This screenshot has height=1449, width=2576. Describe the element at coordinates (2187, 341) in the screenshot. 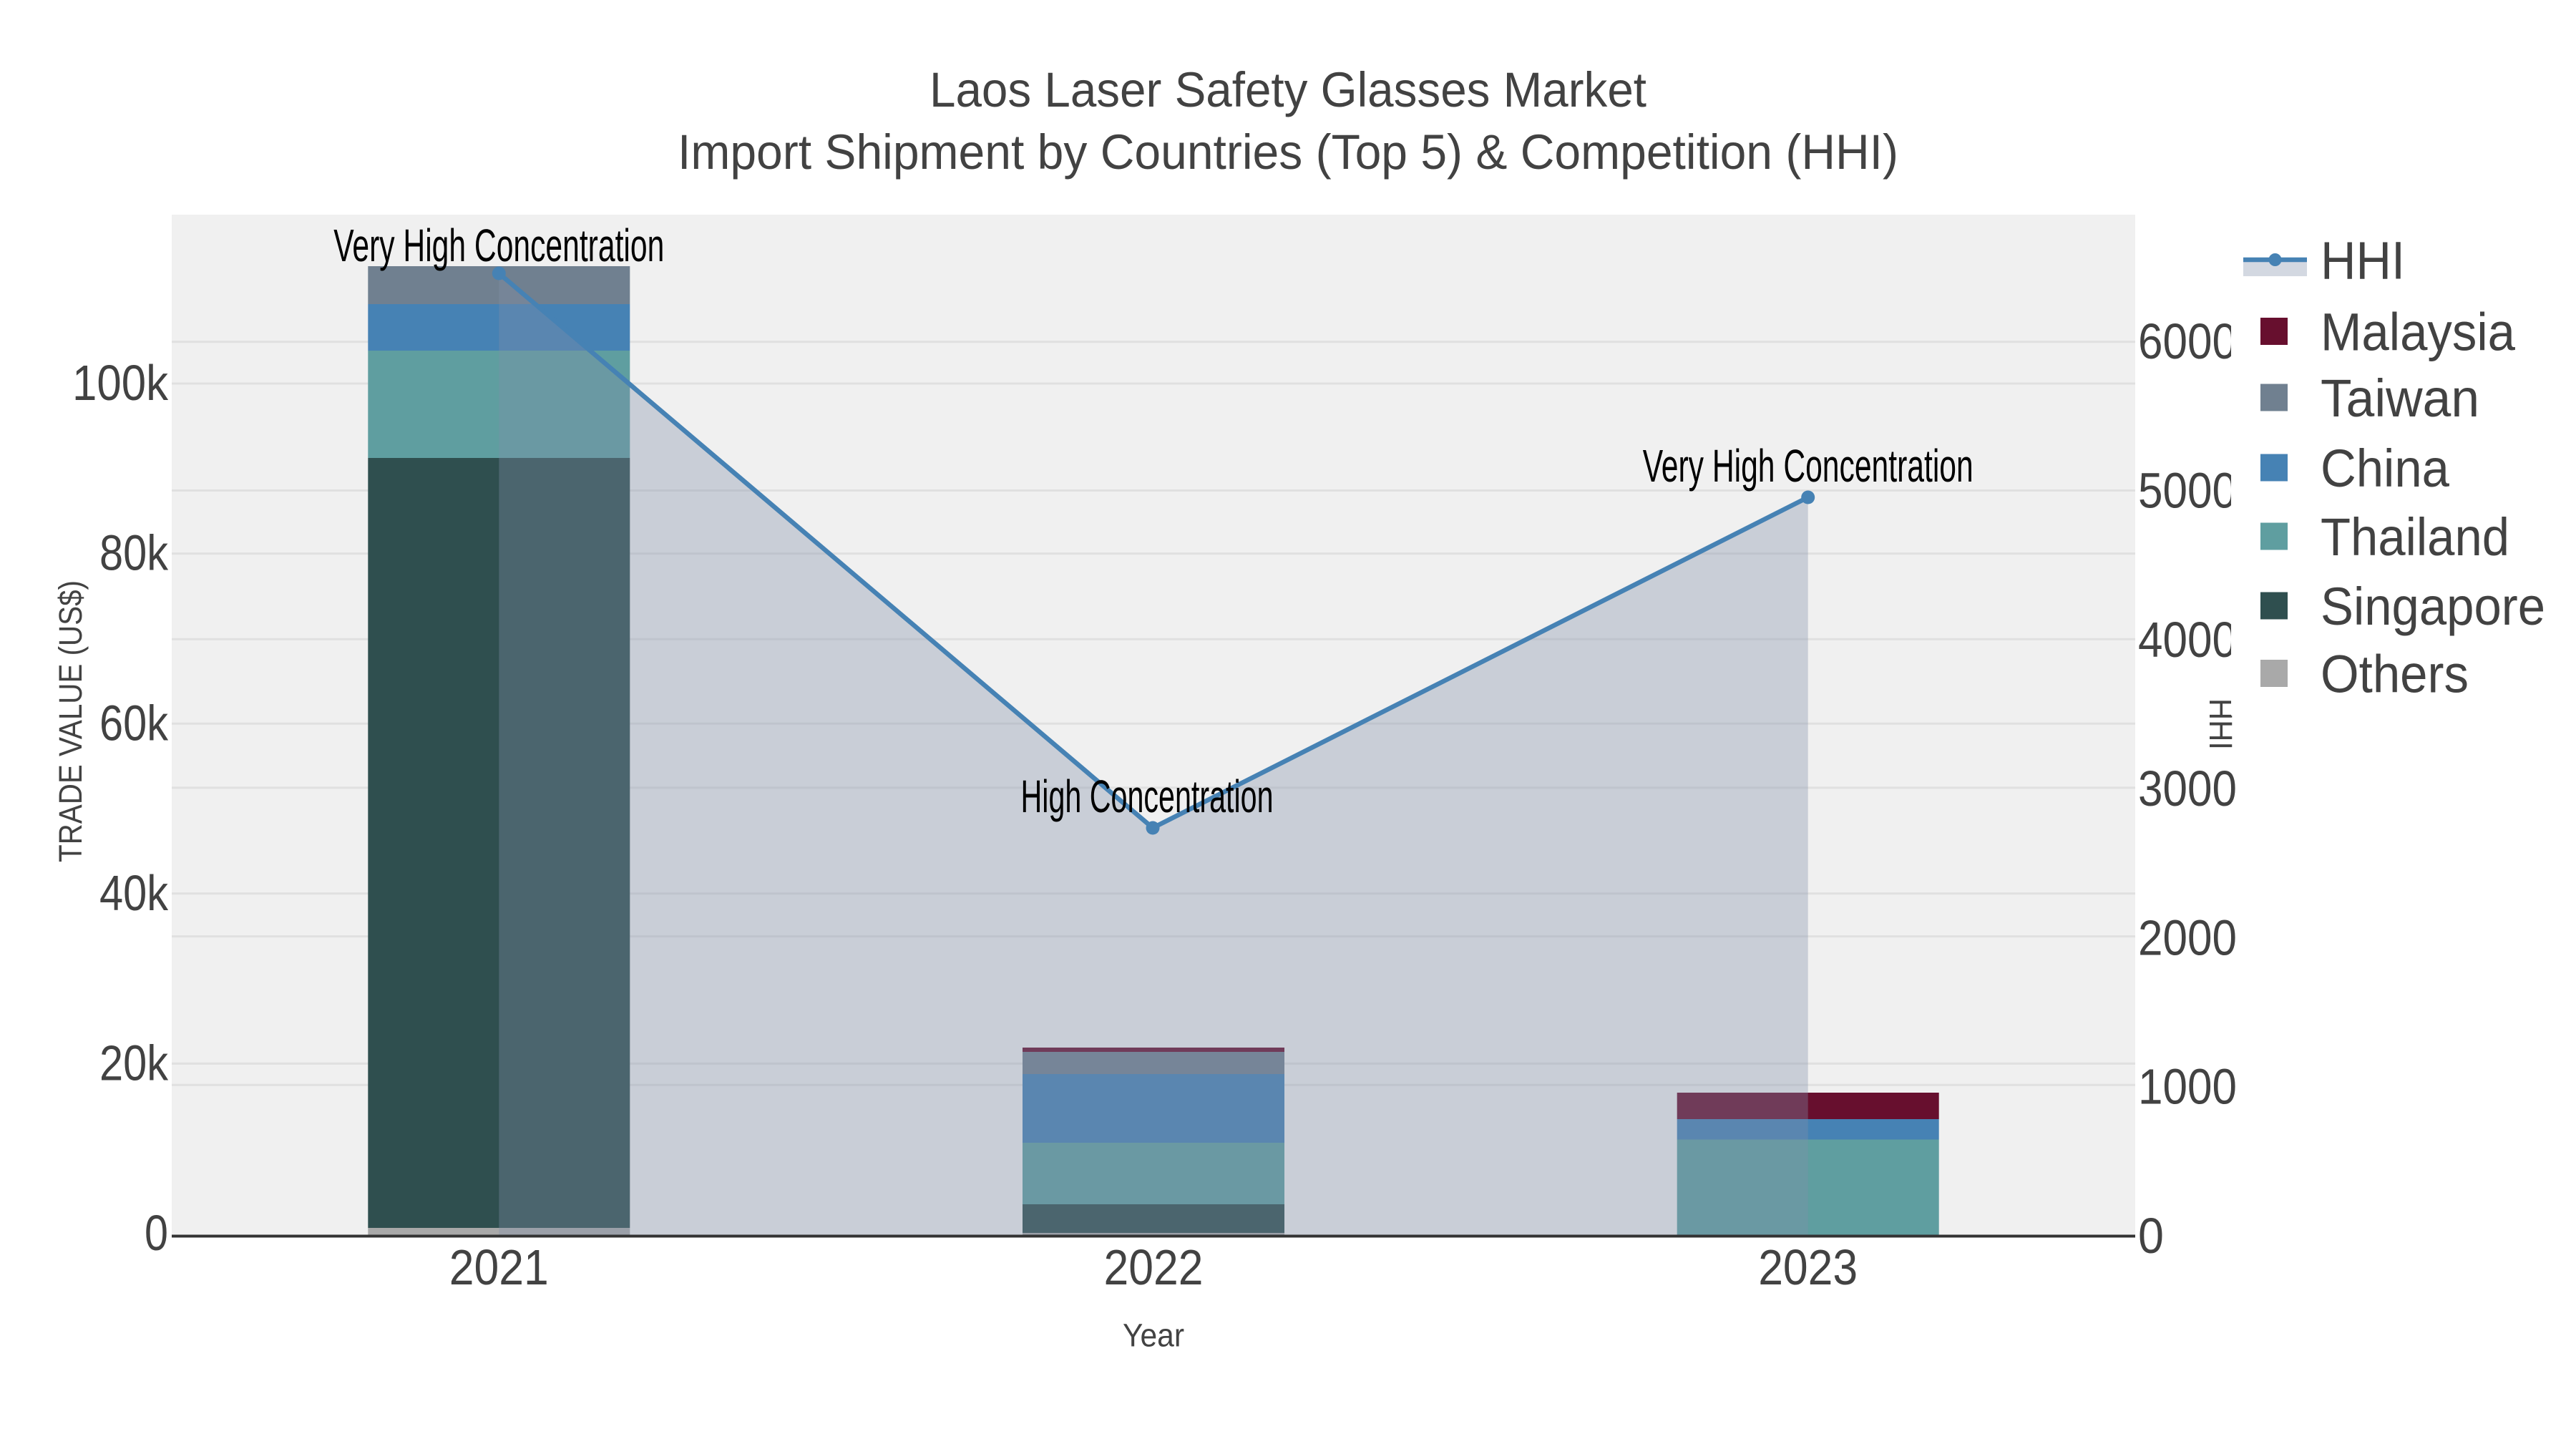

I see `svg-text: 6000` at that location.